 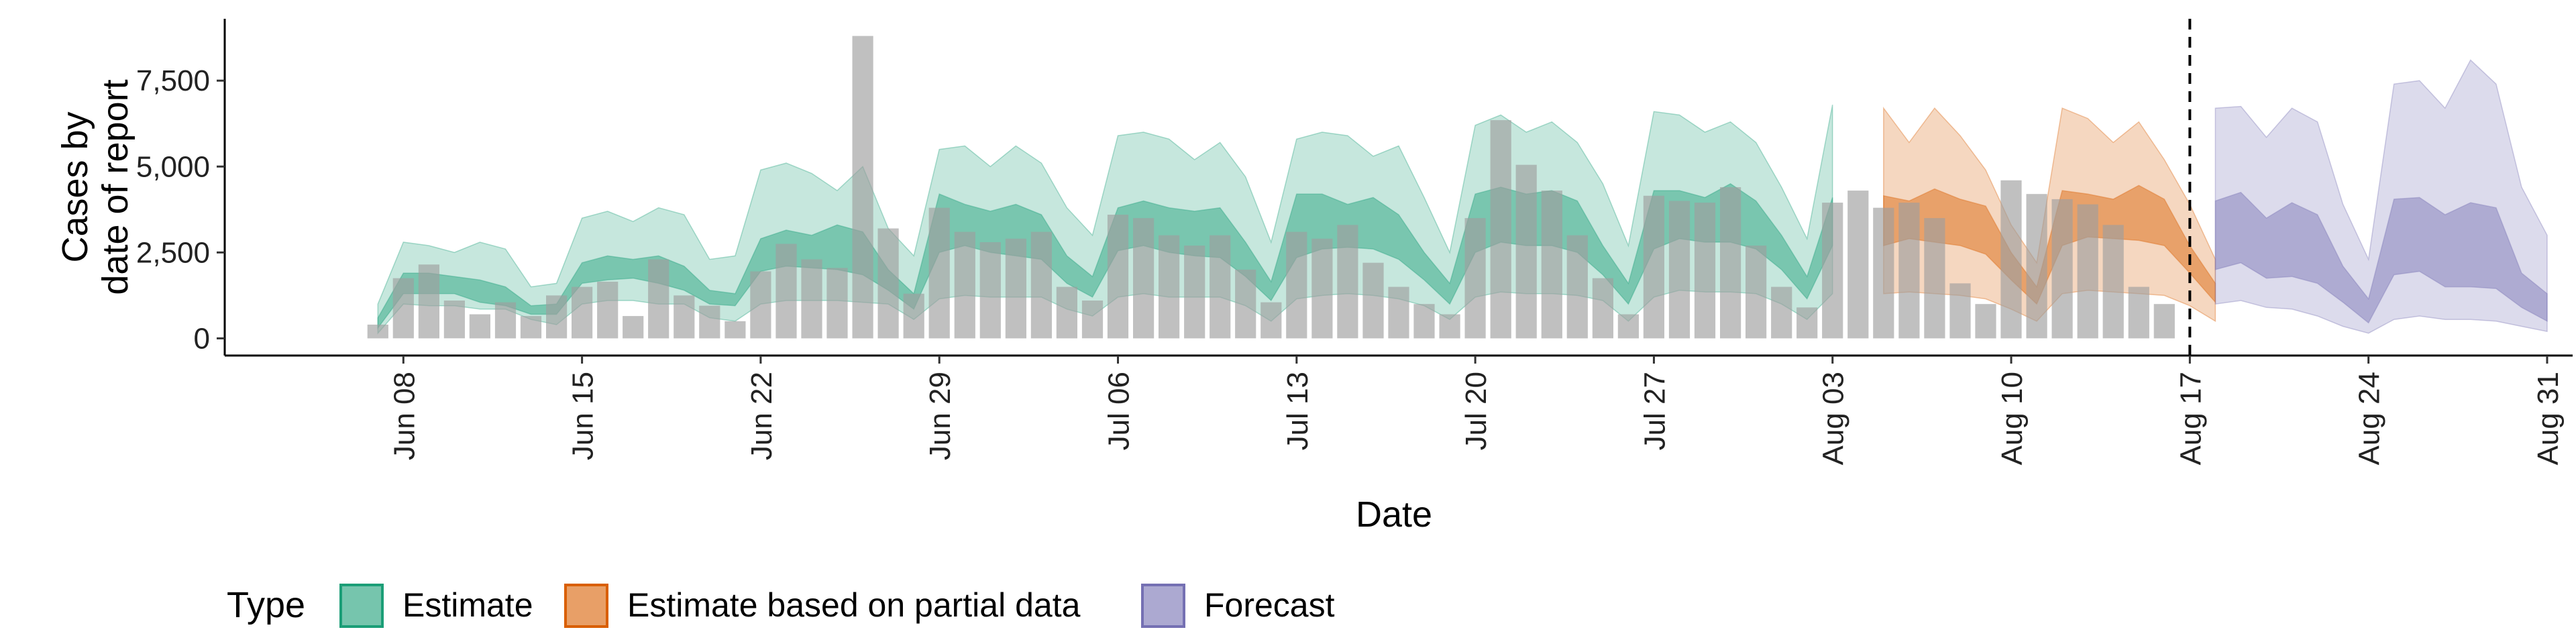 I want to click on x-tick-label: Aug 24, so click(x=2369, y=418).